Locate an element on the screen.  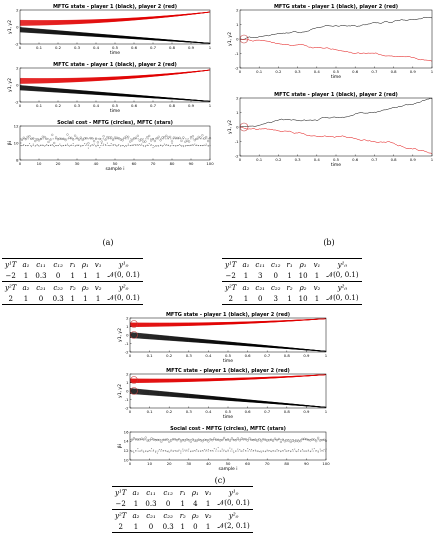
y-tick-label-b1: 2 is located at coordinates (237, 9).